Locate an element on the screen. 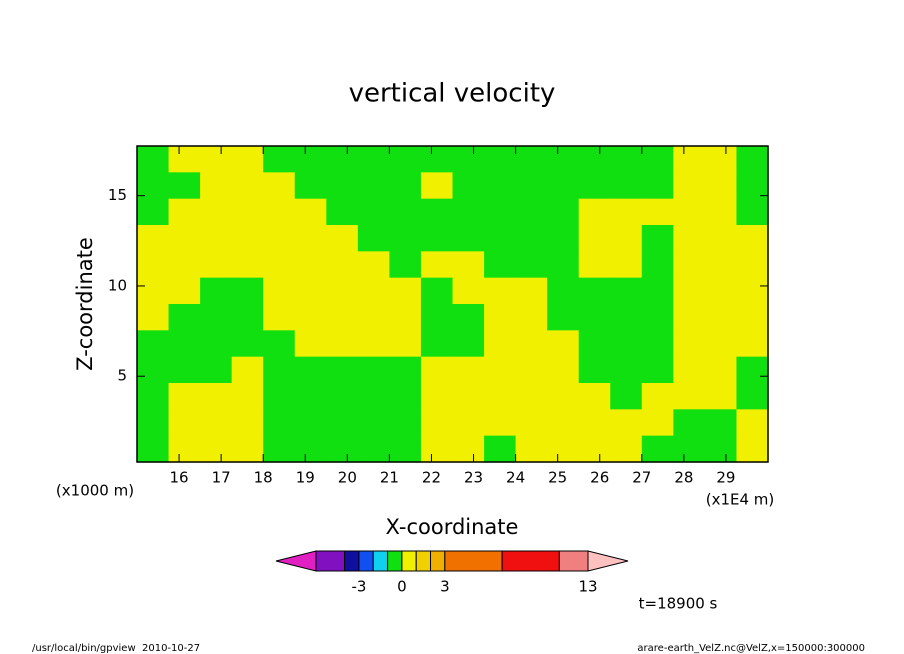  x-tick-label: 25 is located at coordinates (557, 478).